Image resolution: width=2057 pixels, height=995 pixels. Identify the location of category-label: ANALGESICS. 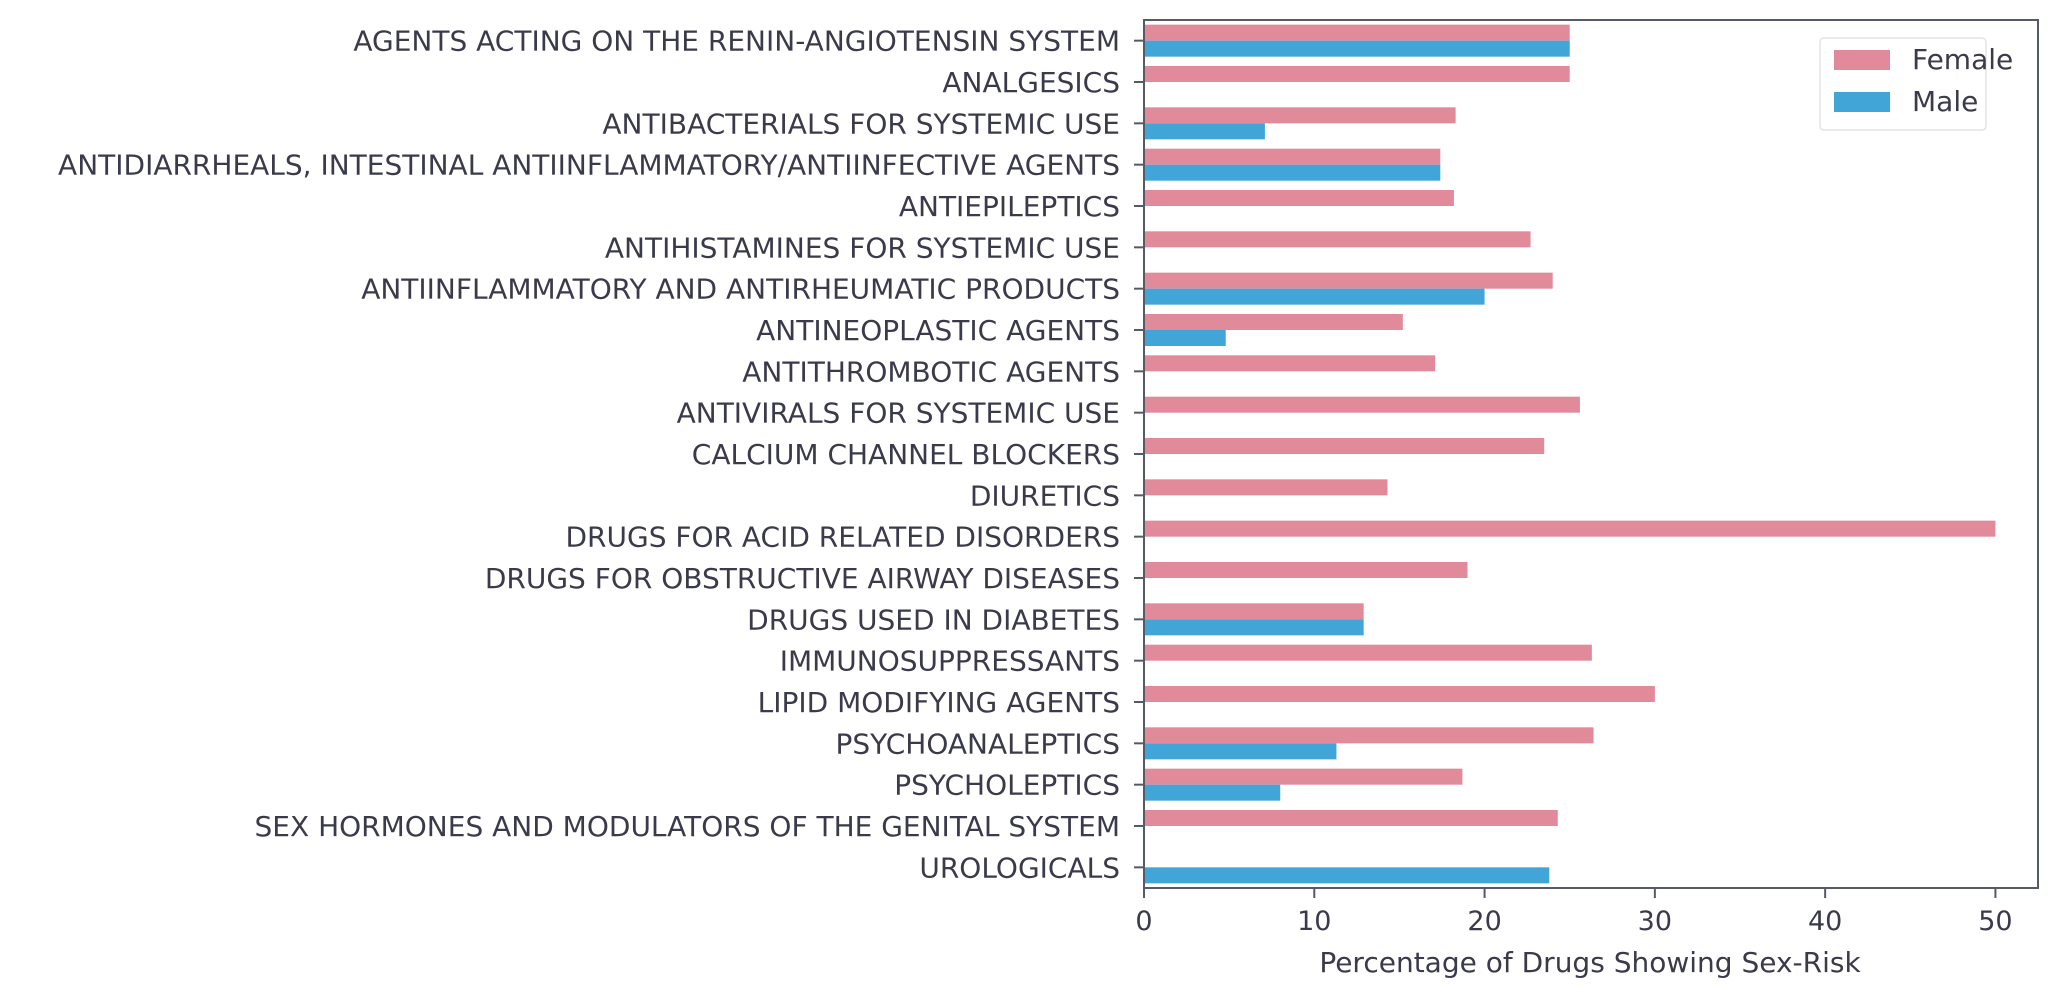
(1031, 82).